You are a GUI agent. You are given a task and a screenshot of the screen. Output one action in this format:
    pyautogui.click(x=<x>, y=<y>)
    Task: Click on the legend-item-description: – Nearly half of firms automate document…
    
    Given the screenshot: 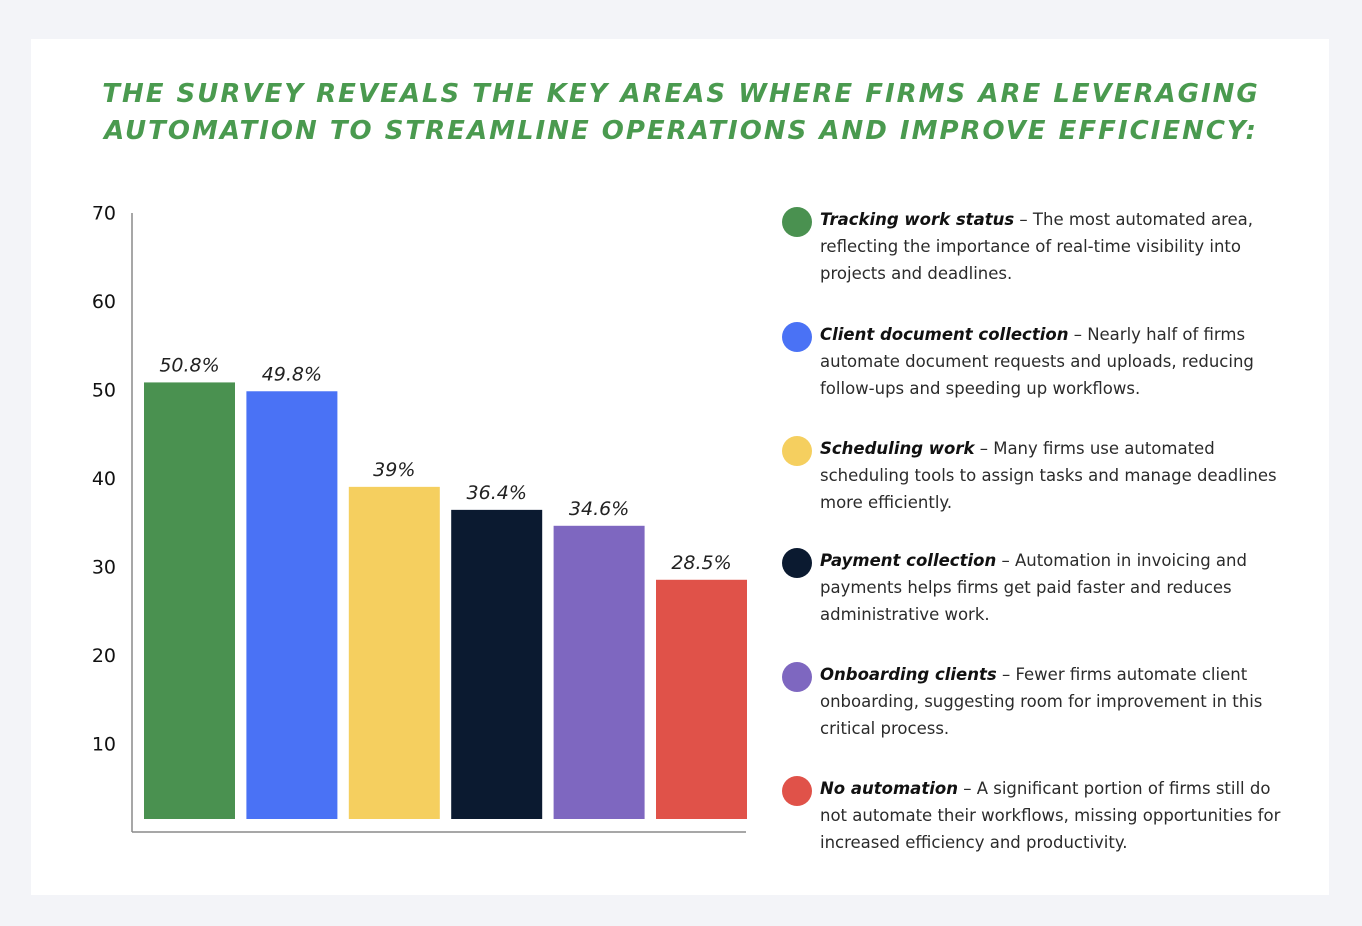 What is the action you would take?
    pyautogui.click(x=1037, y=361)
    